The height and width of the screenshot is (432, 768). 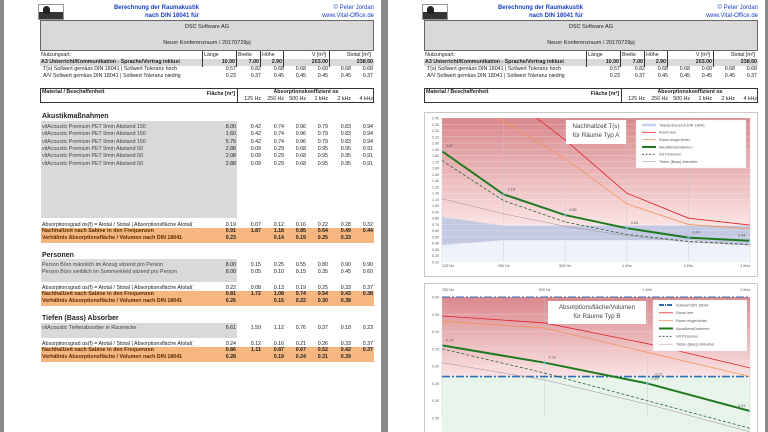 What do you see at coordinates (435, 144) in the screenshot?
I see `y-tick-label: 2.00` at bounding box center [435, 144].